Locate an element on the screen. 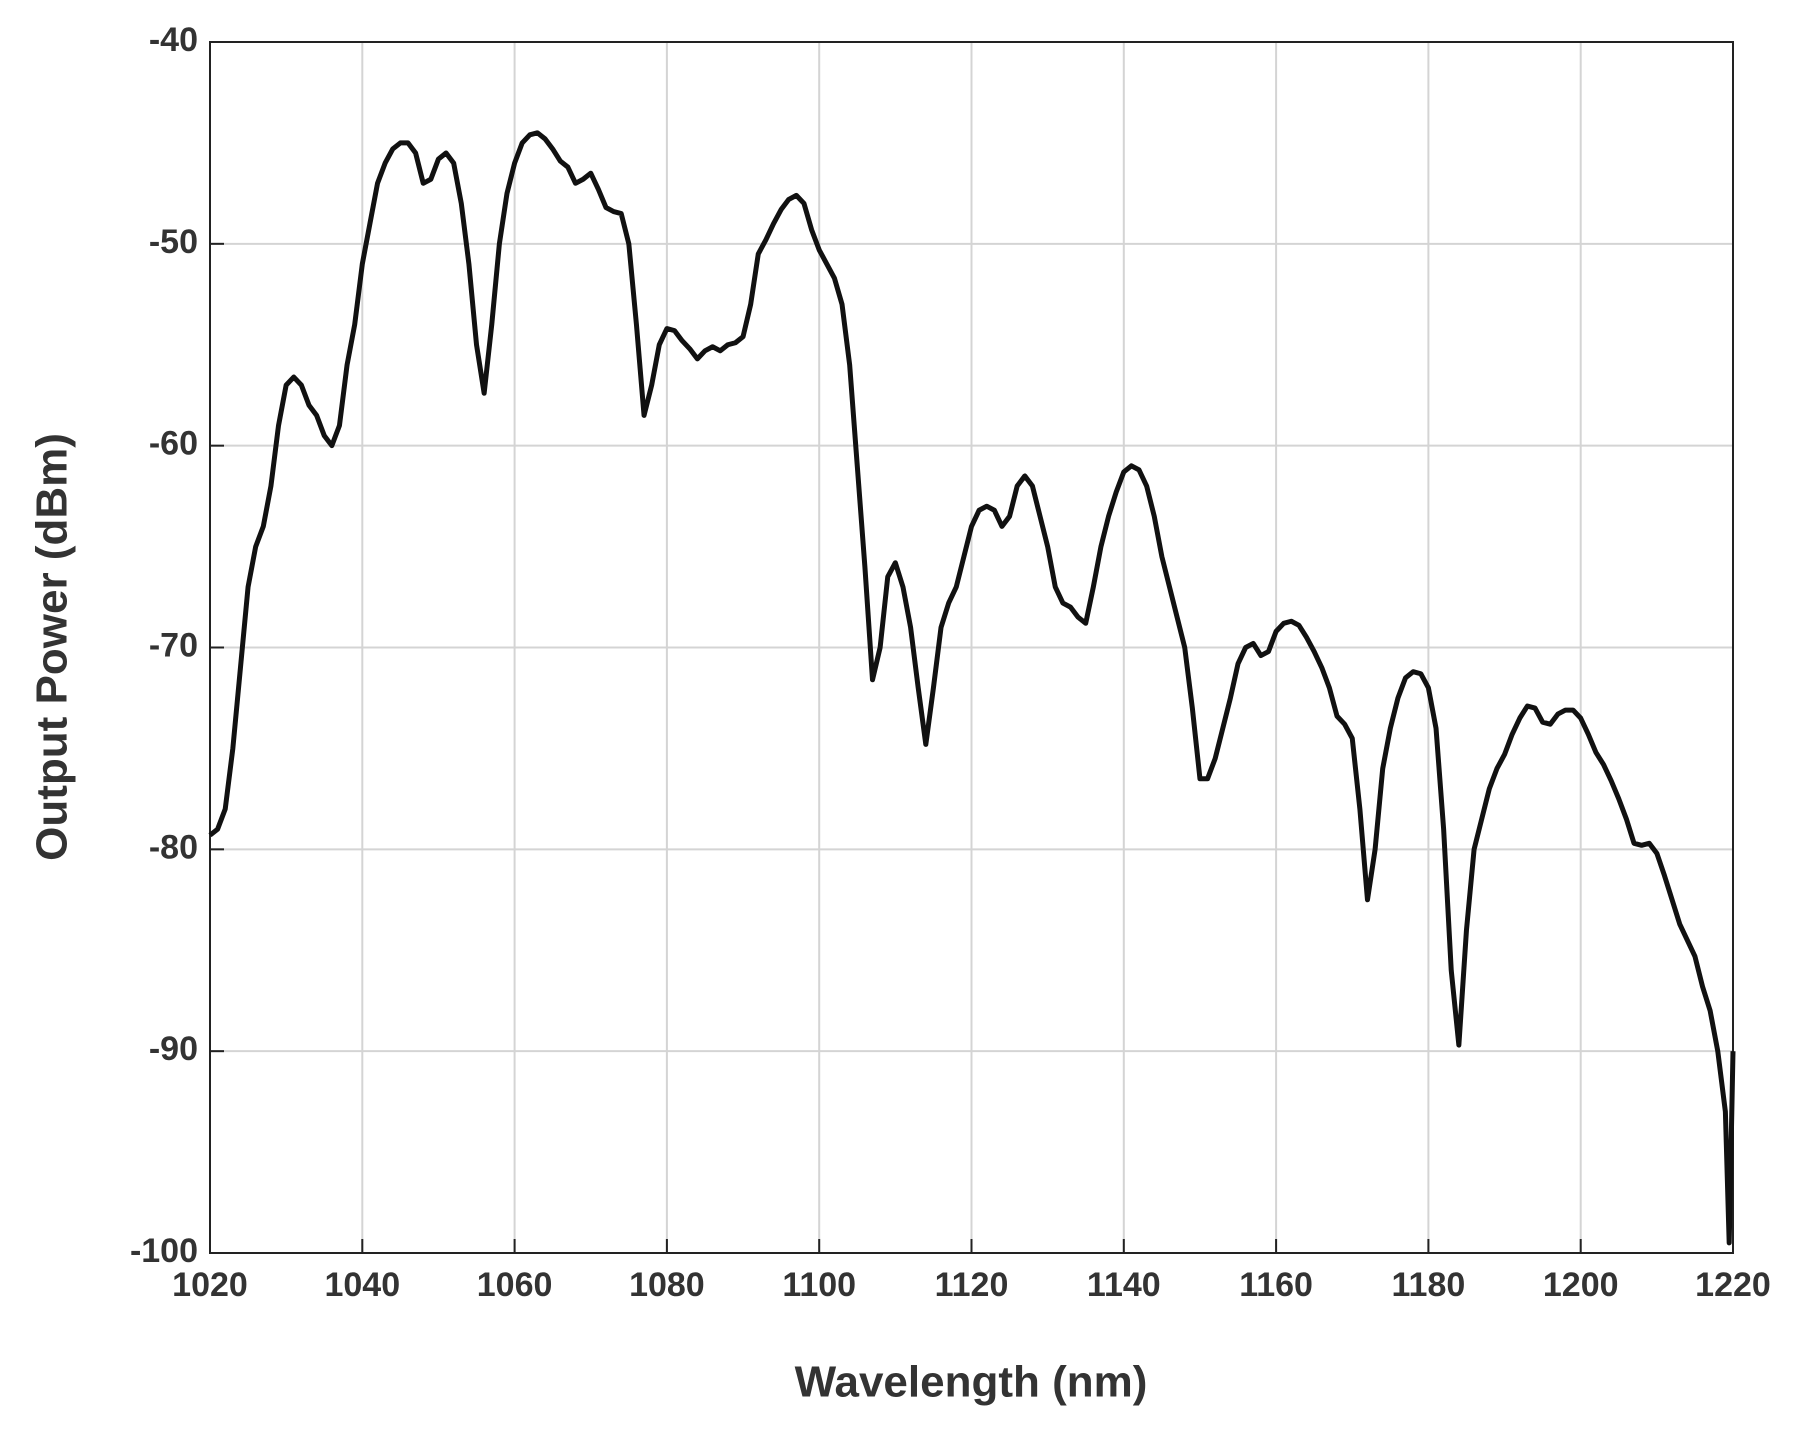  x-axis-label: Wavelength (nm) is located at coordinates (971, 1382).